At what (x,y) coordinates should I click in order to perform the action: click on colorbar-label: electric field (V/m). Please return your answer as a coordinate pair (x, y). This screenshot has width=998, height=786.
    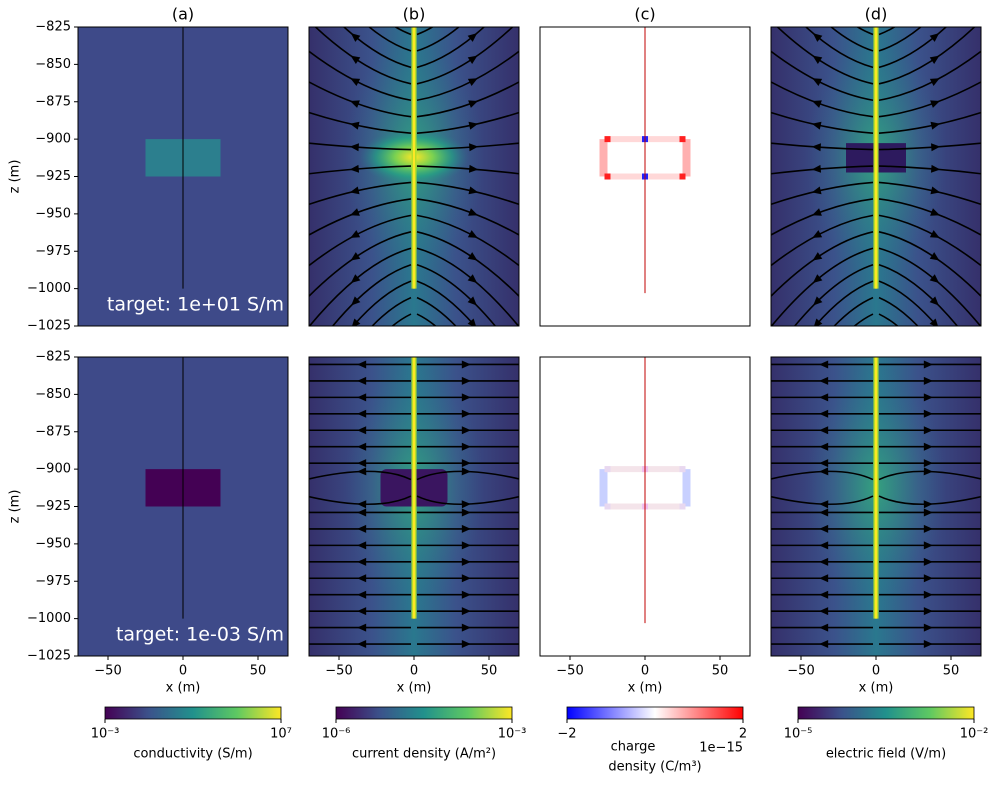
    Looking at the image, I should click on (886, 754).